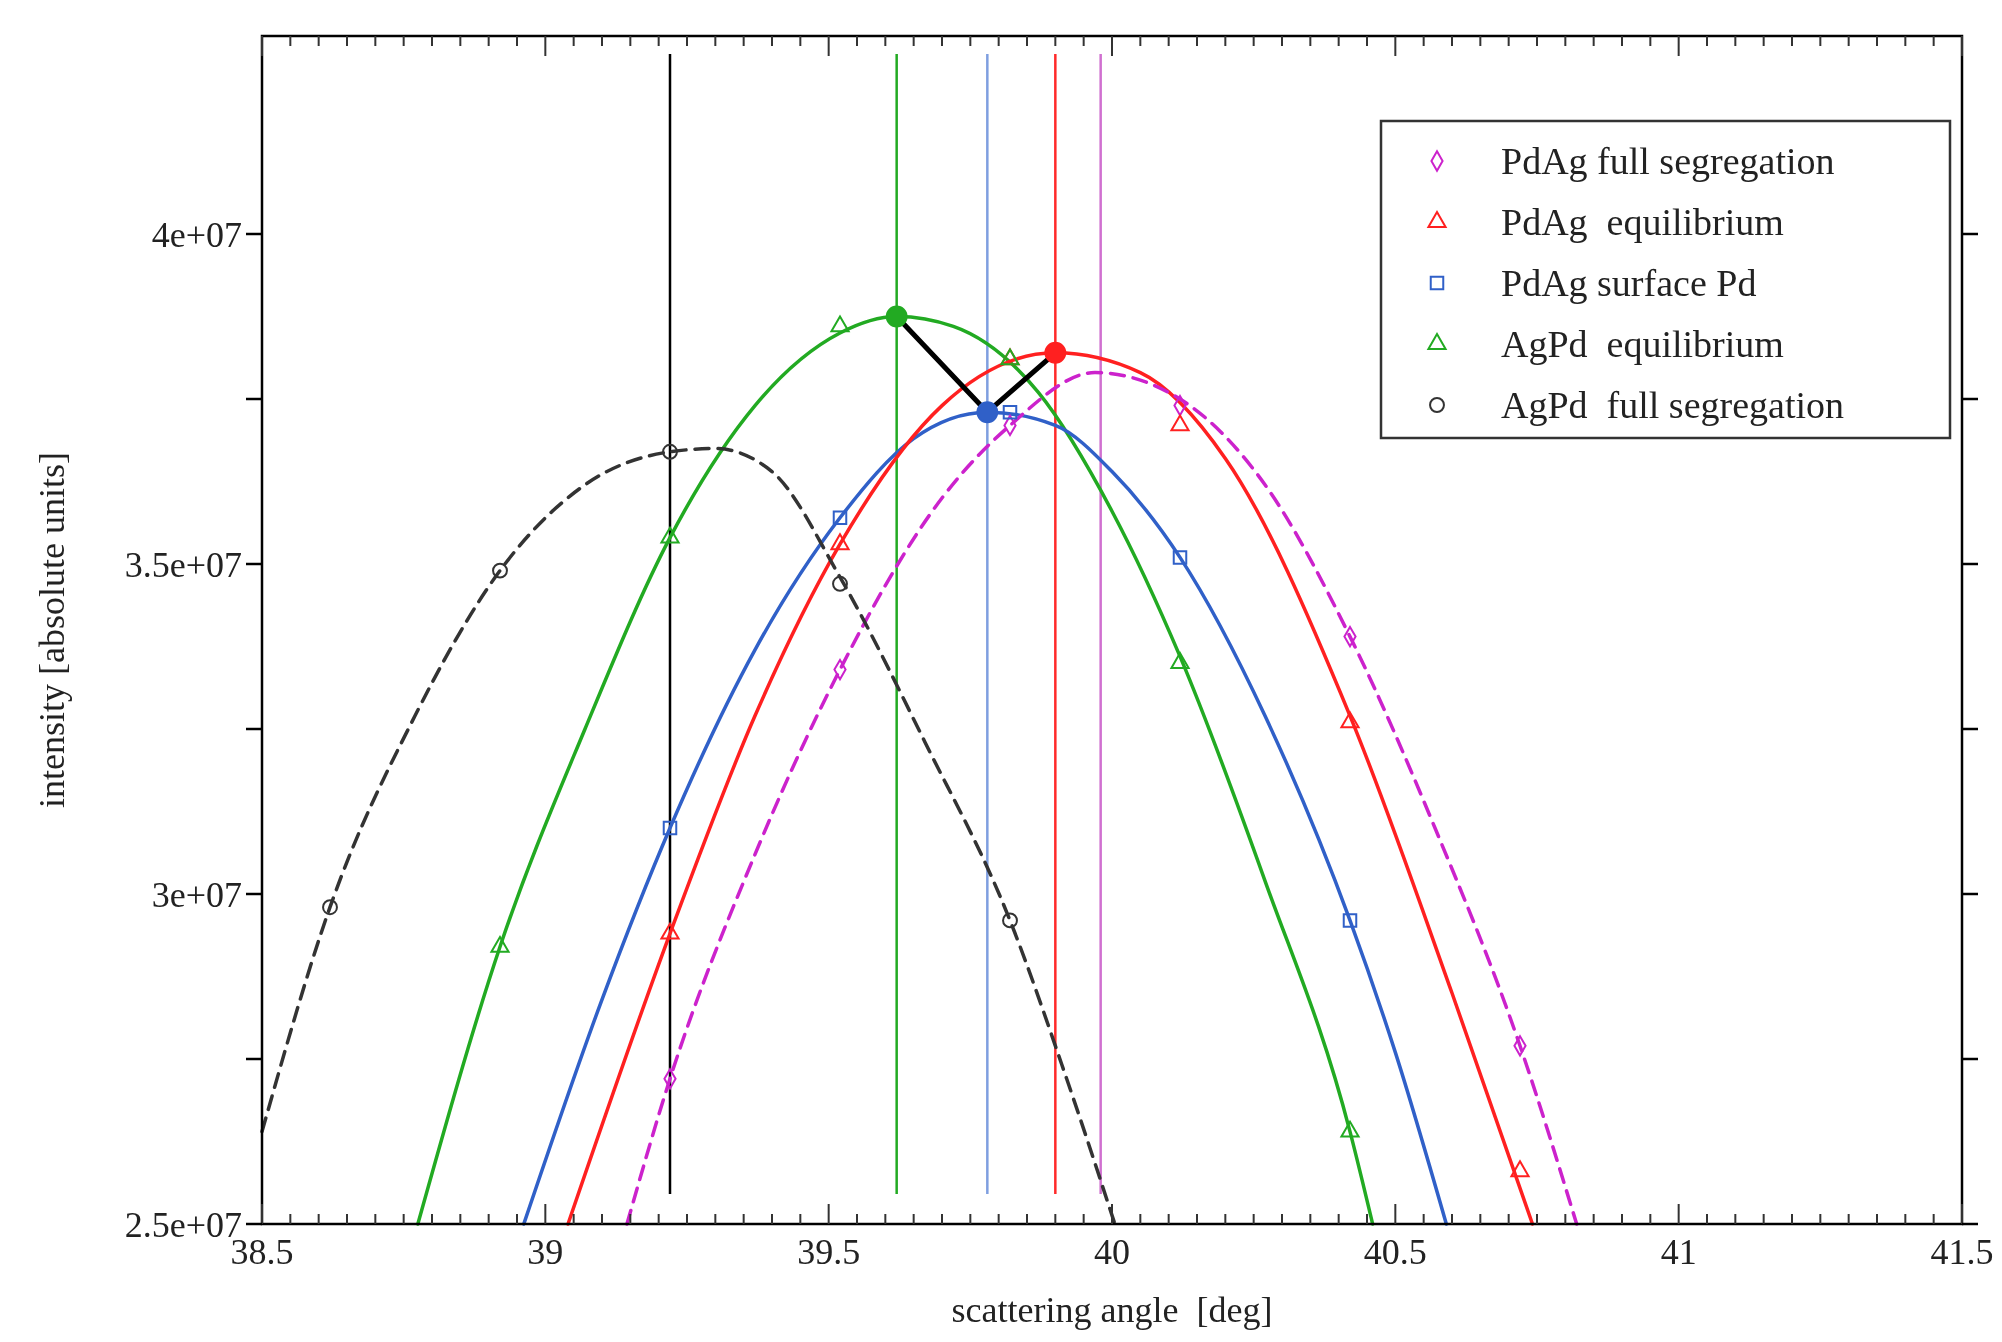 This screenshot has width=2002, height=1342. I want to click on legend-label: AgPd equilibrium, so click(1642, 344).